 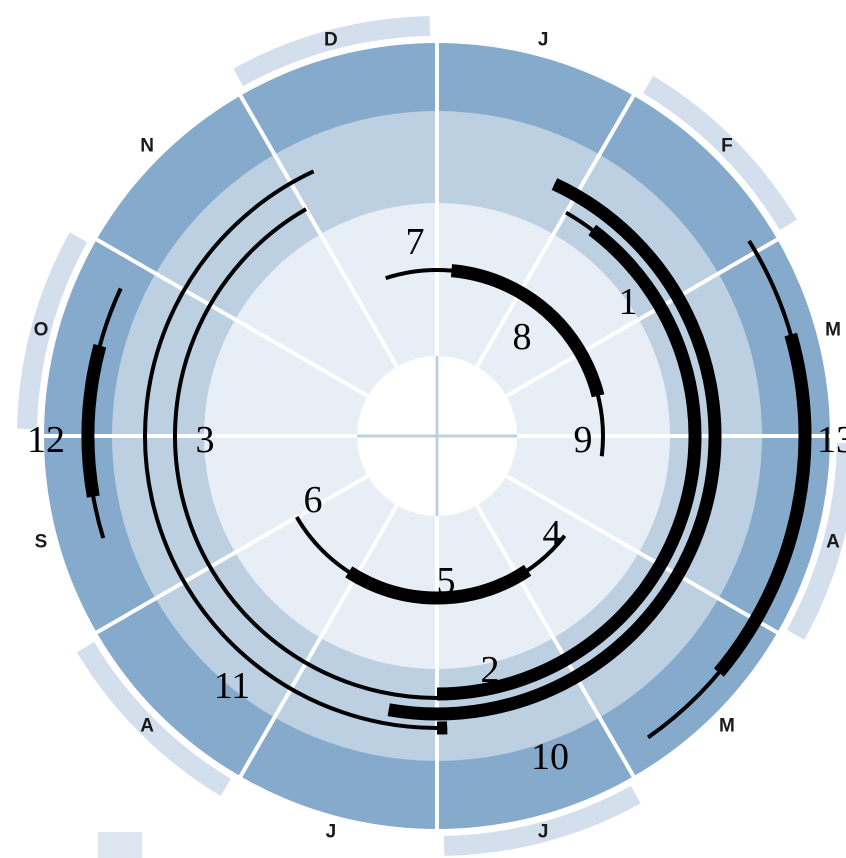 What do you see at coordinates (358, 577) in the screenshot?
I see `arc-6-bold` at bounding box center [358, 577].